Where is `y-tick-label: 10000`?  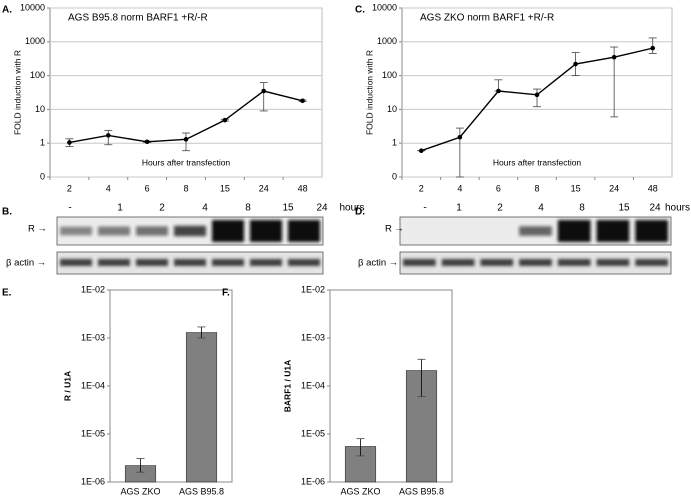
y-tick-label: 10000 is located at coordinates (32, 7).